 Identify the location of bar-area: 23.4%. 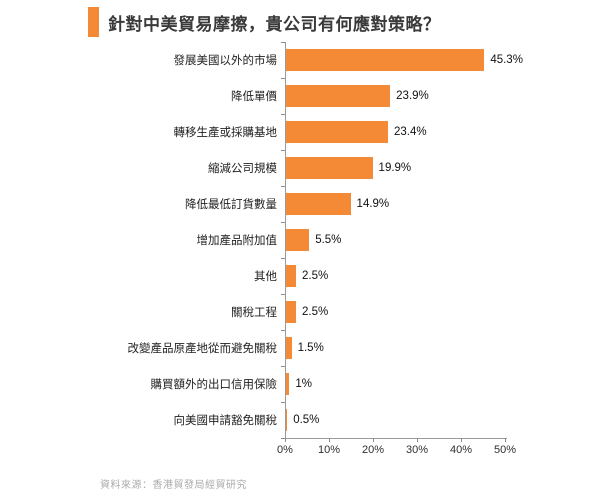
(415, 132).